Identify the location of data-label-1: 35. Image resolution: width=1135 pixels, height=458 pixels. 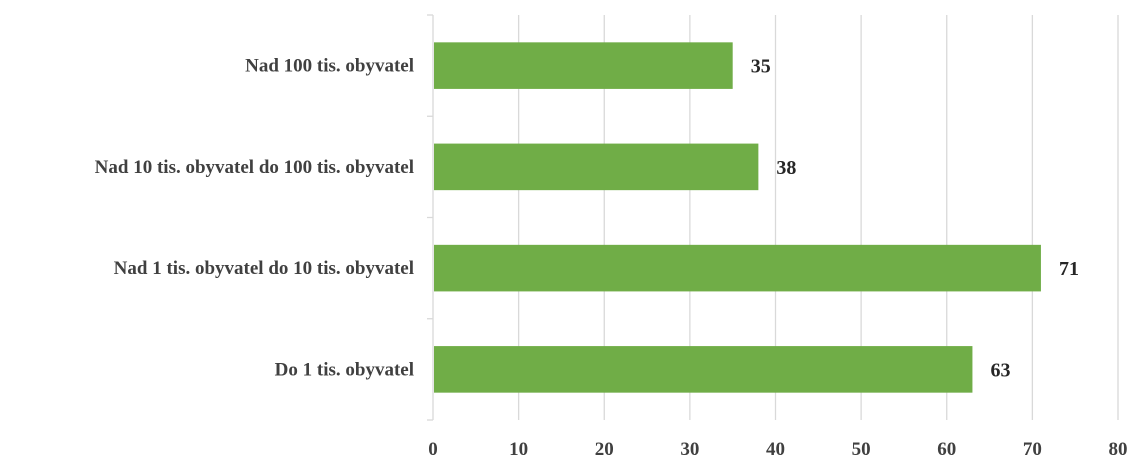
(761, 67).